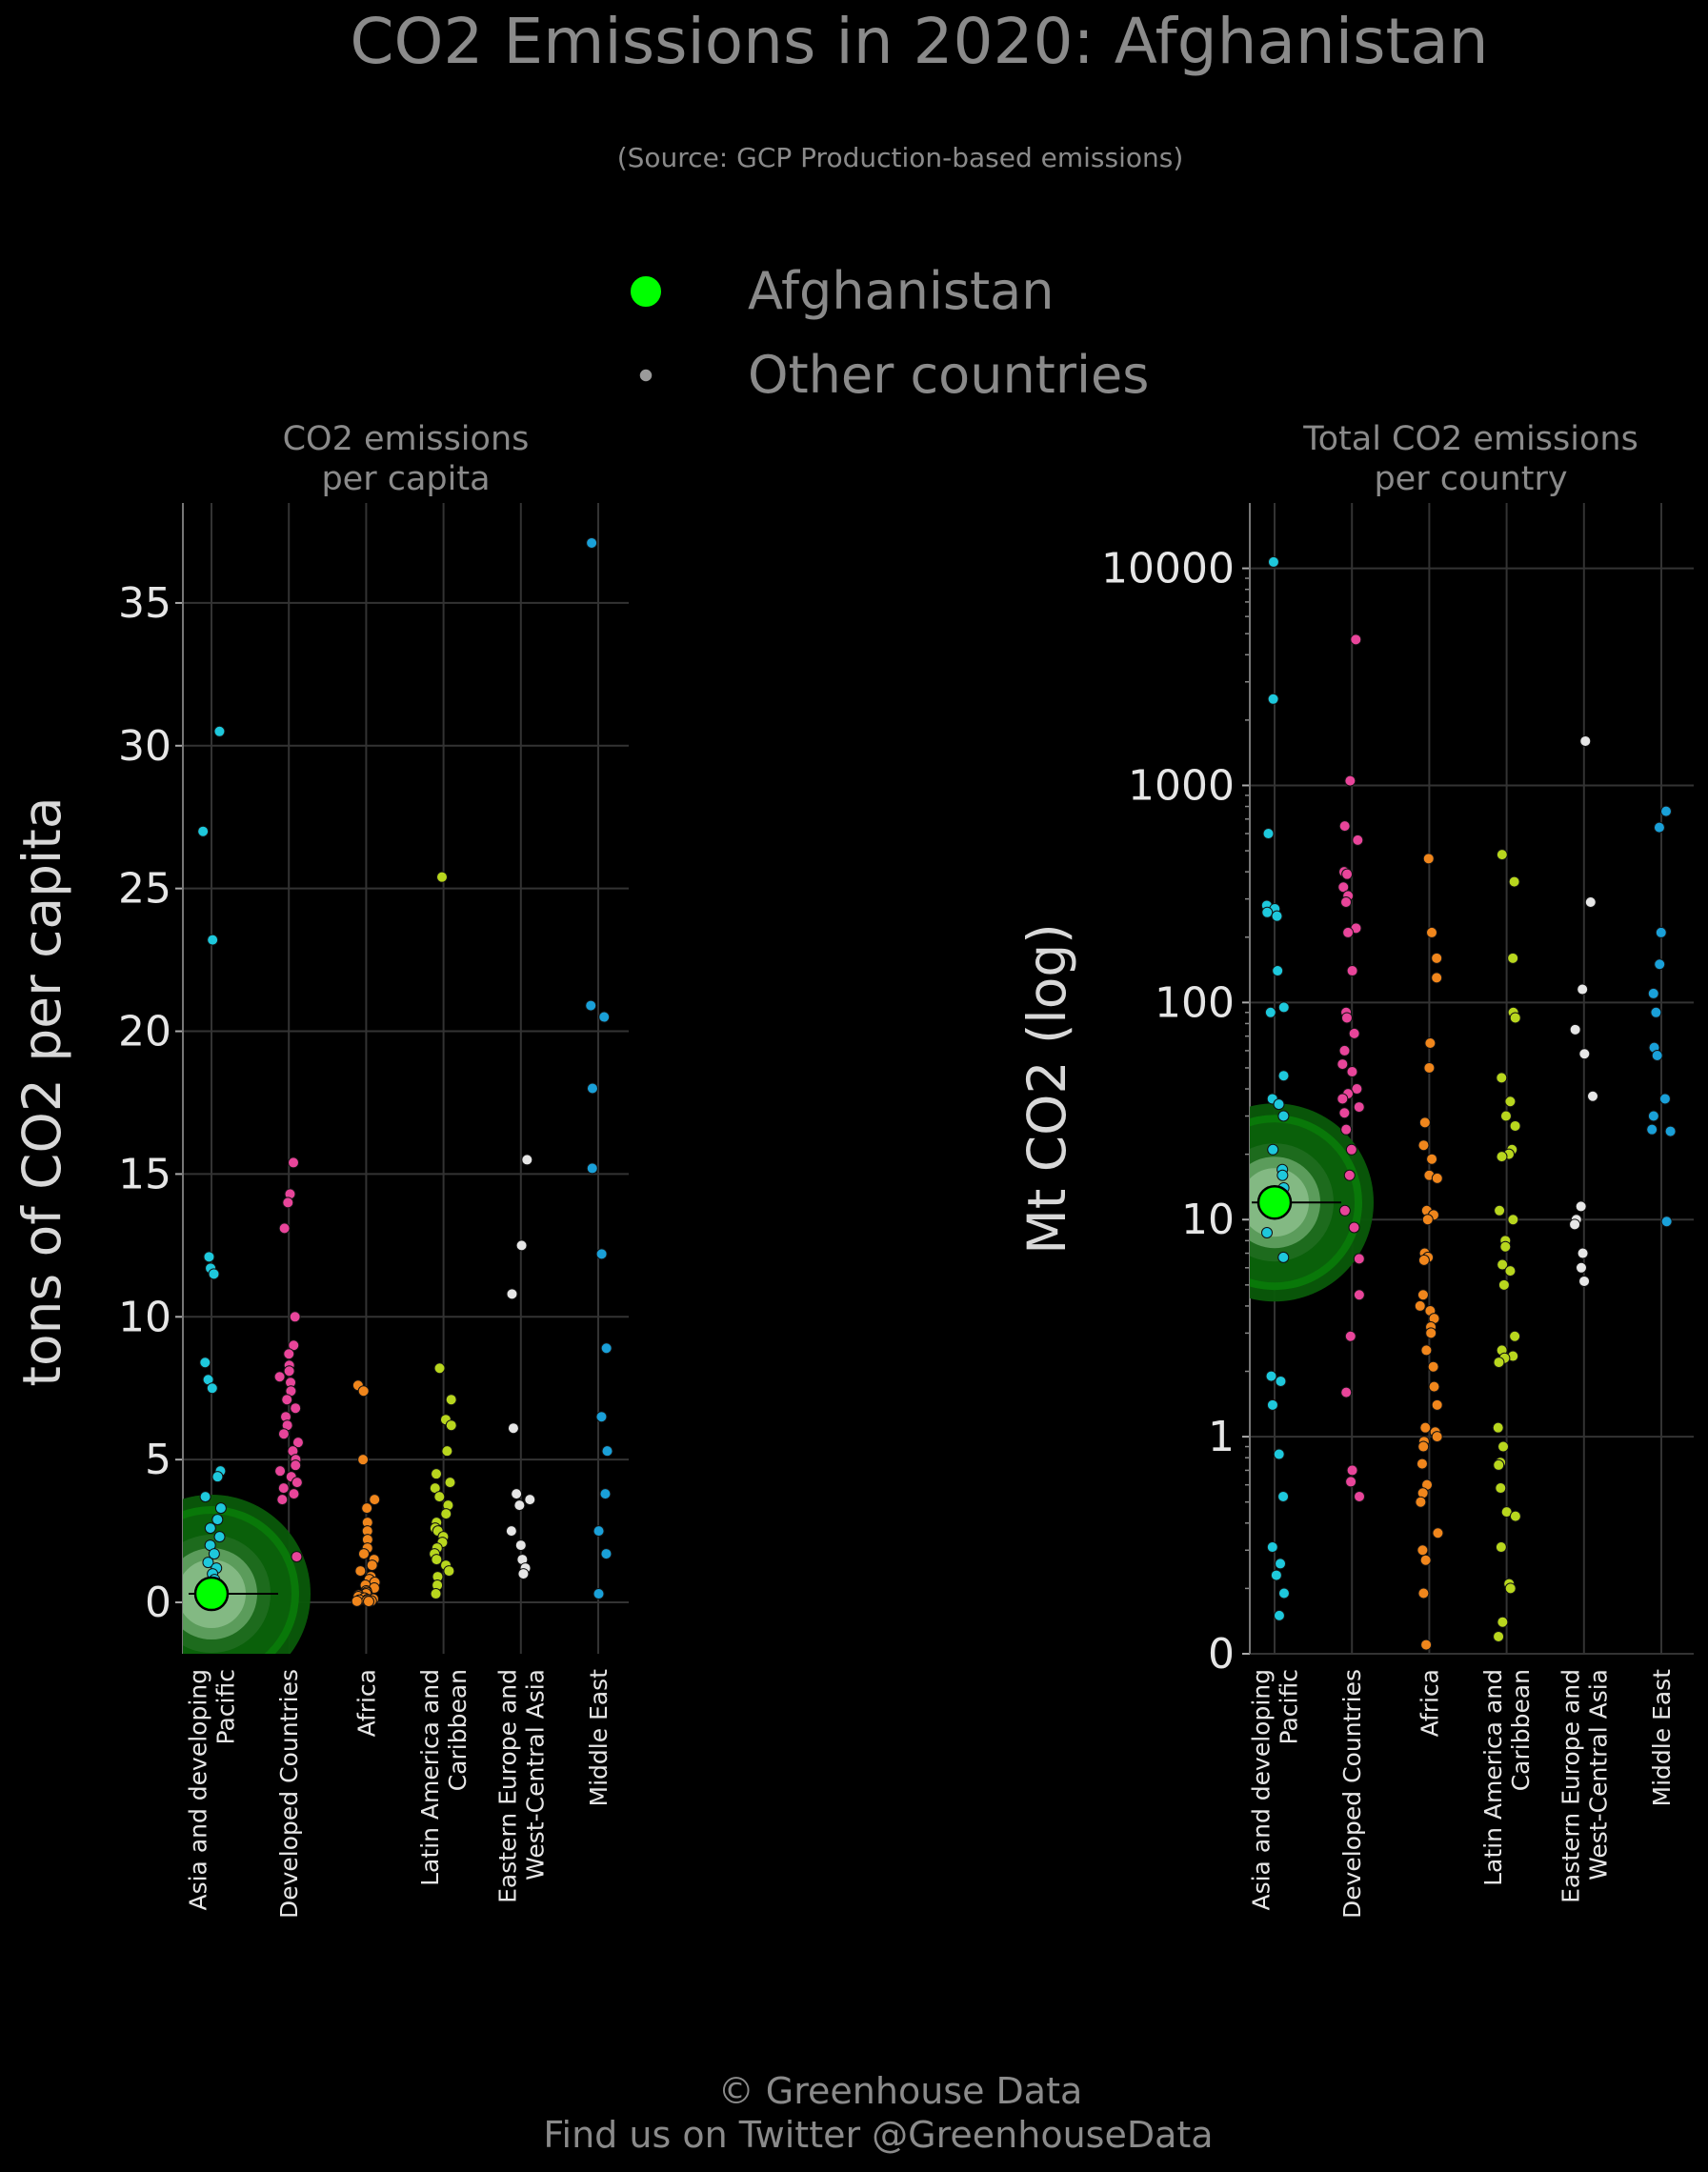 The width and height of the screenshot is (1708, 2172). What do you see at coordinates (430, 1777) in the screenshot?
I see `per-capita-category-label-latin-america-and-caribbean: Latin America and` at bounding box center [430, 1777].